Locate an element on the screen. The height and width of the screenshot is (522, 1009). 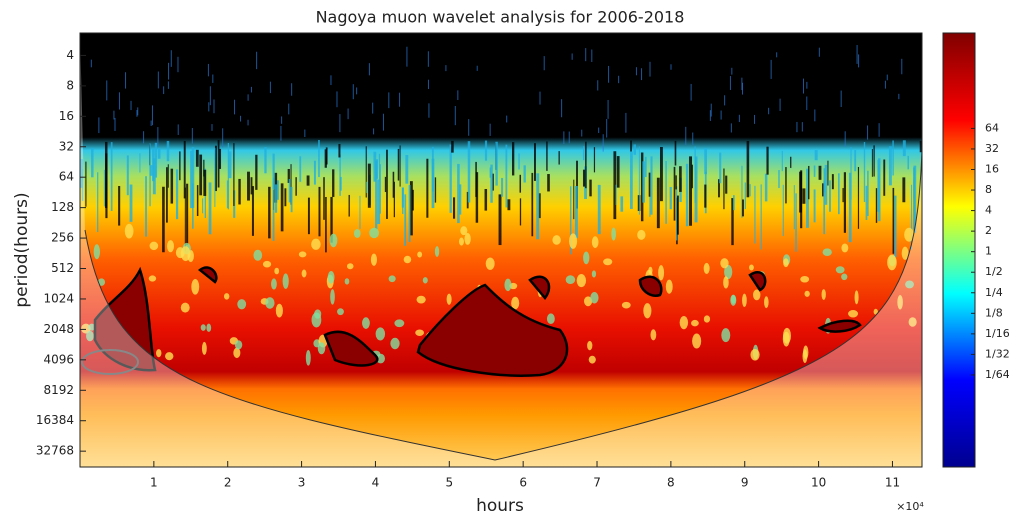
y-axis-label: period(hours) is located at coordinates (22, 249).